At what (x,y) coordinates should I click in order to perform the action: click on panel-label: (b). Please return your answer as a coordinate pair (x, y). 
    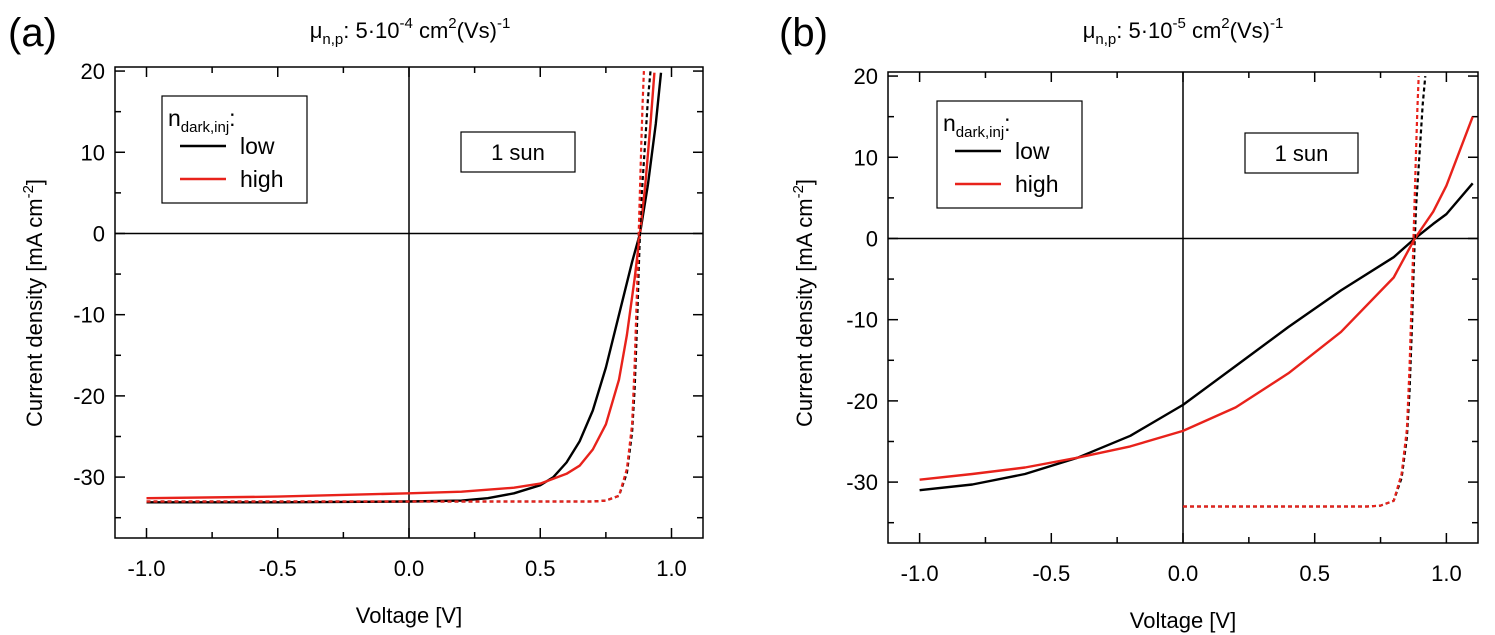
    Looking at the image, I should click on (803, 33).